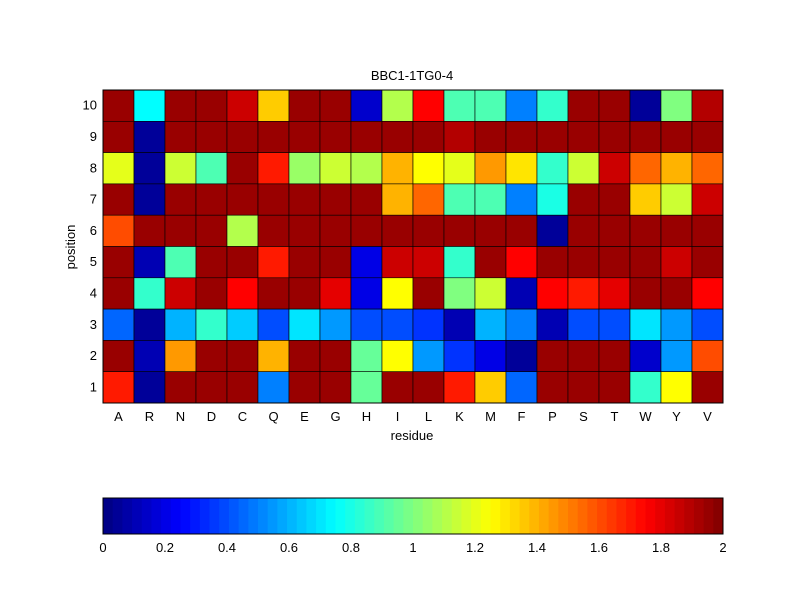 This screenshot has width=800, height=600. I want to click on y-tick-label: 10, so click(90, 105).